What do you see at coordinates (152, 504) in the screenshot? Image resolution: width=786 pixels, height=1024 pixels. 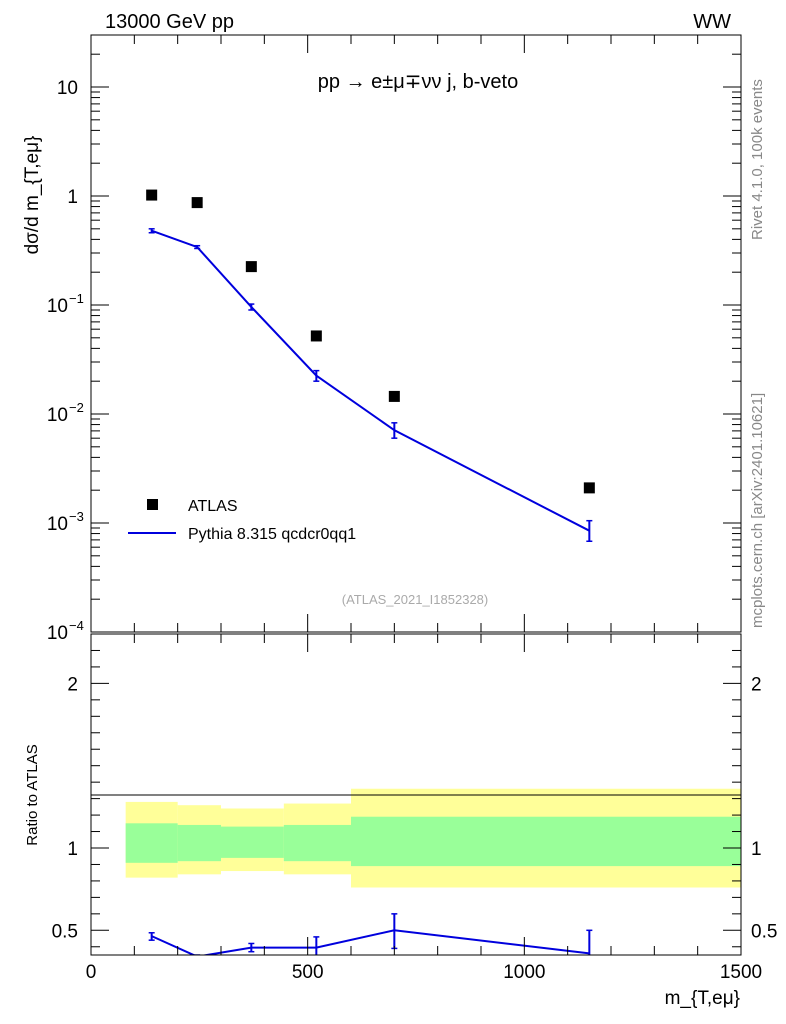 I see `legend-atlas-marker` at bounding box center [152, 504].